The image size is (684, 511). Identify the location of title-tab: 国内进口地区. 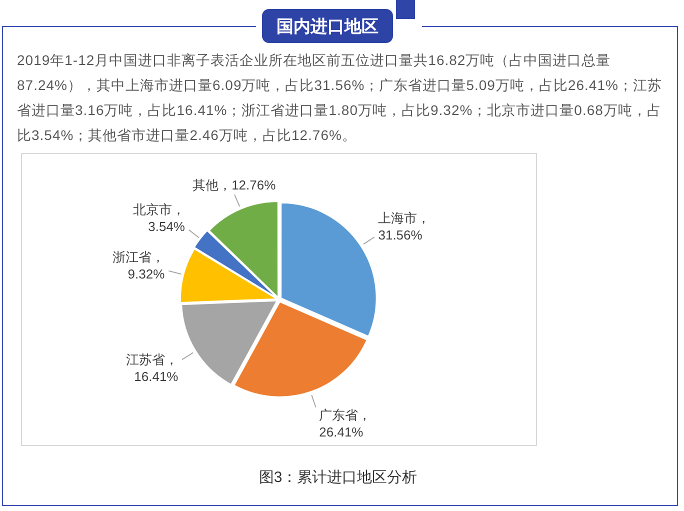
(327, 26).